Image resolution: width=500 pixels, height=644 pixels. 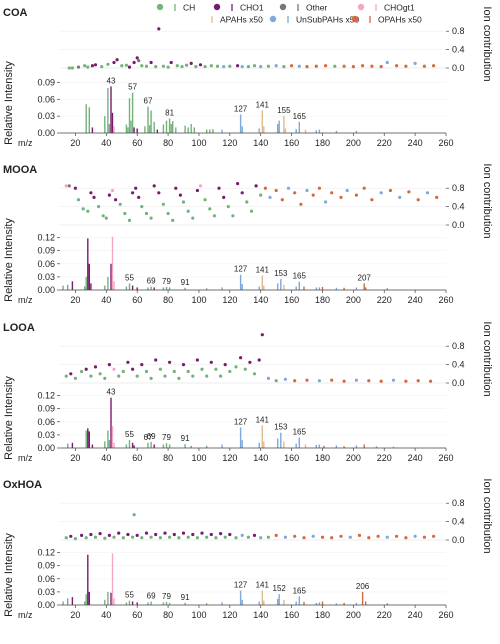 I want to click on peak-label: 57, so click(x=132, y=87).